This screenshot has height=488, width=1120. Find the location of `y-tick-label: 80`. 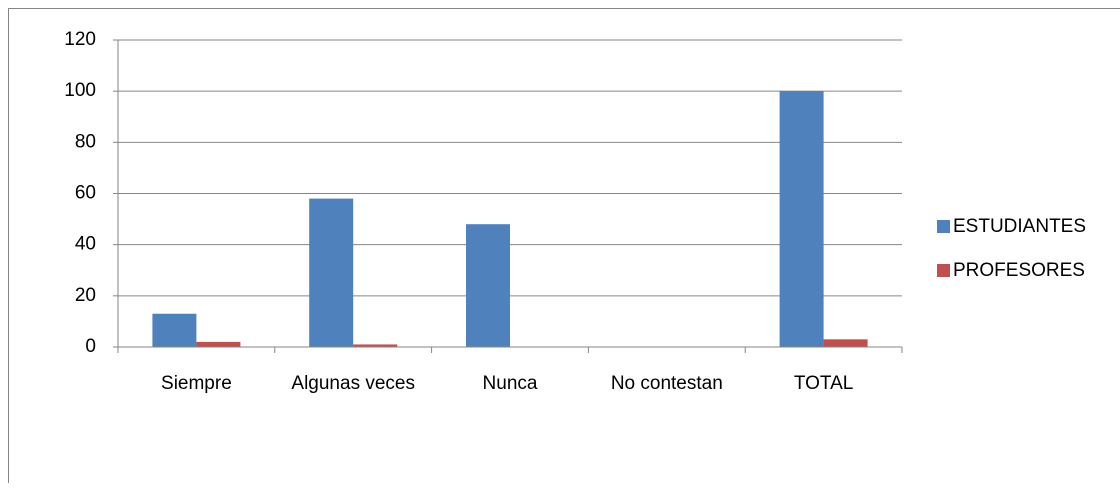

y-tick-label: 80 is located at coordinates (85, 141).